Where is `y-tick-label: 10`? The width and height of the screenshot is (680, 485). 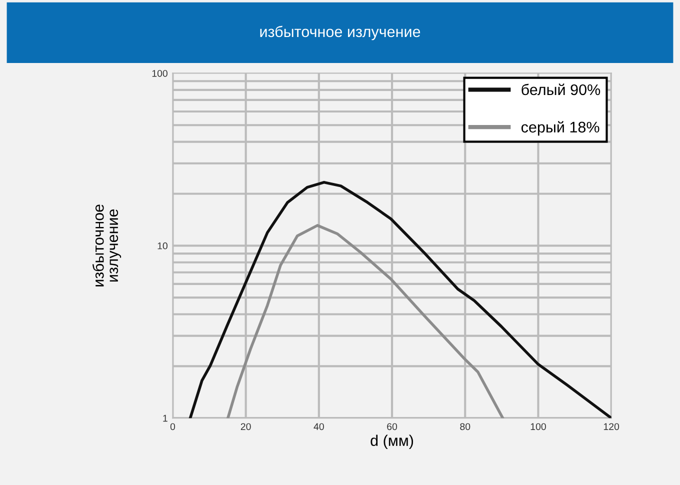 y-tick-label: 10 is located at coordinates (163, 246).